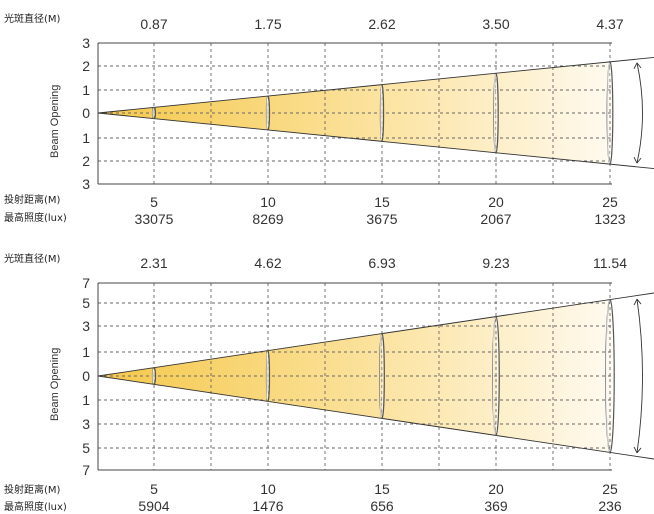  I want to click on diameter-values: 2.31 4.62 6.93 9.23 11.54, so click(383, 263).